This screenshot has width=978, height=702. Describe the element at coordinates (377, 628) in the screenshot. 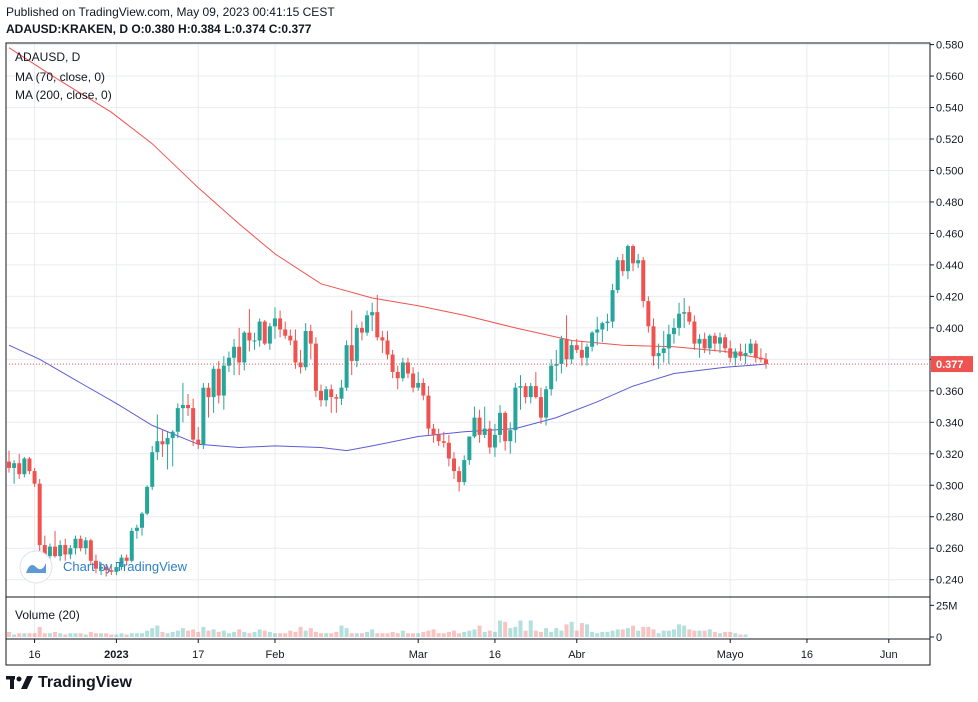

I see `volume-layer` at that location.